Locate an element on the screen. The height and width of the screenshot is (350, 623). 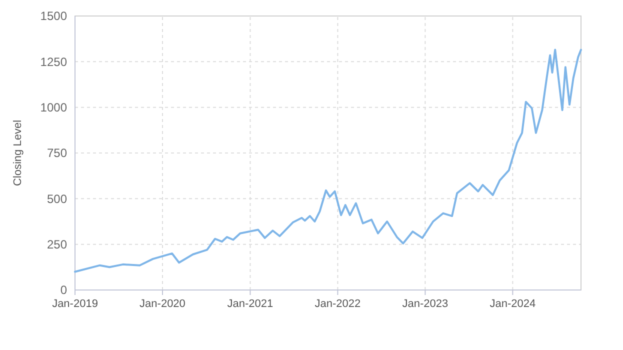
x-tick-label: Jan-2021 is located at coordinates (250, 304).